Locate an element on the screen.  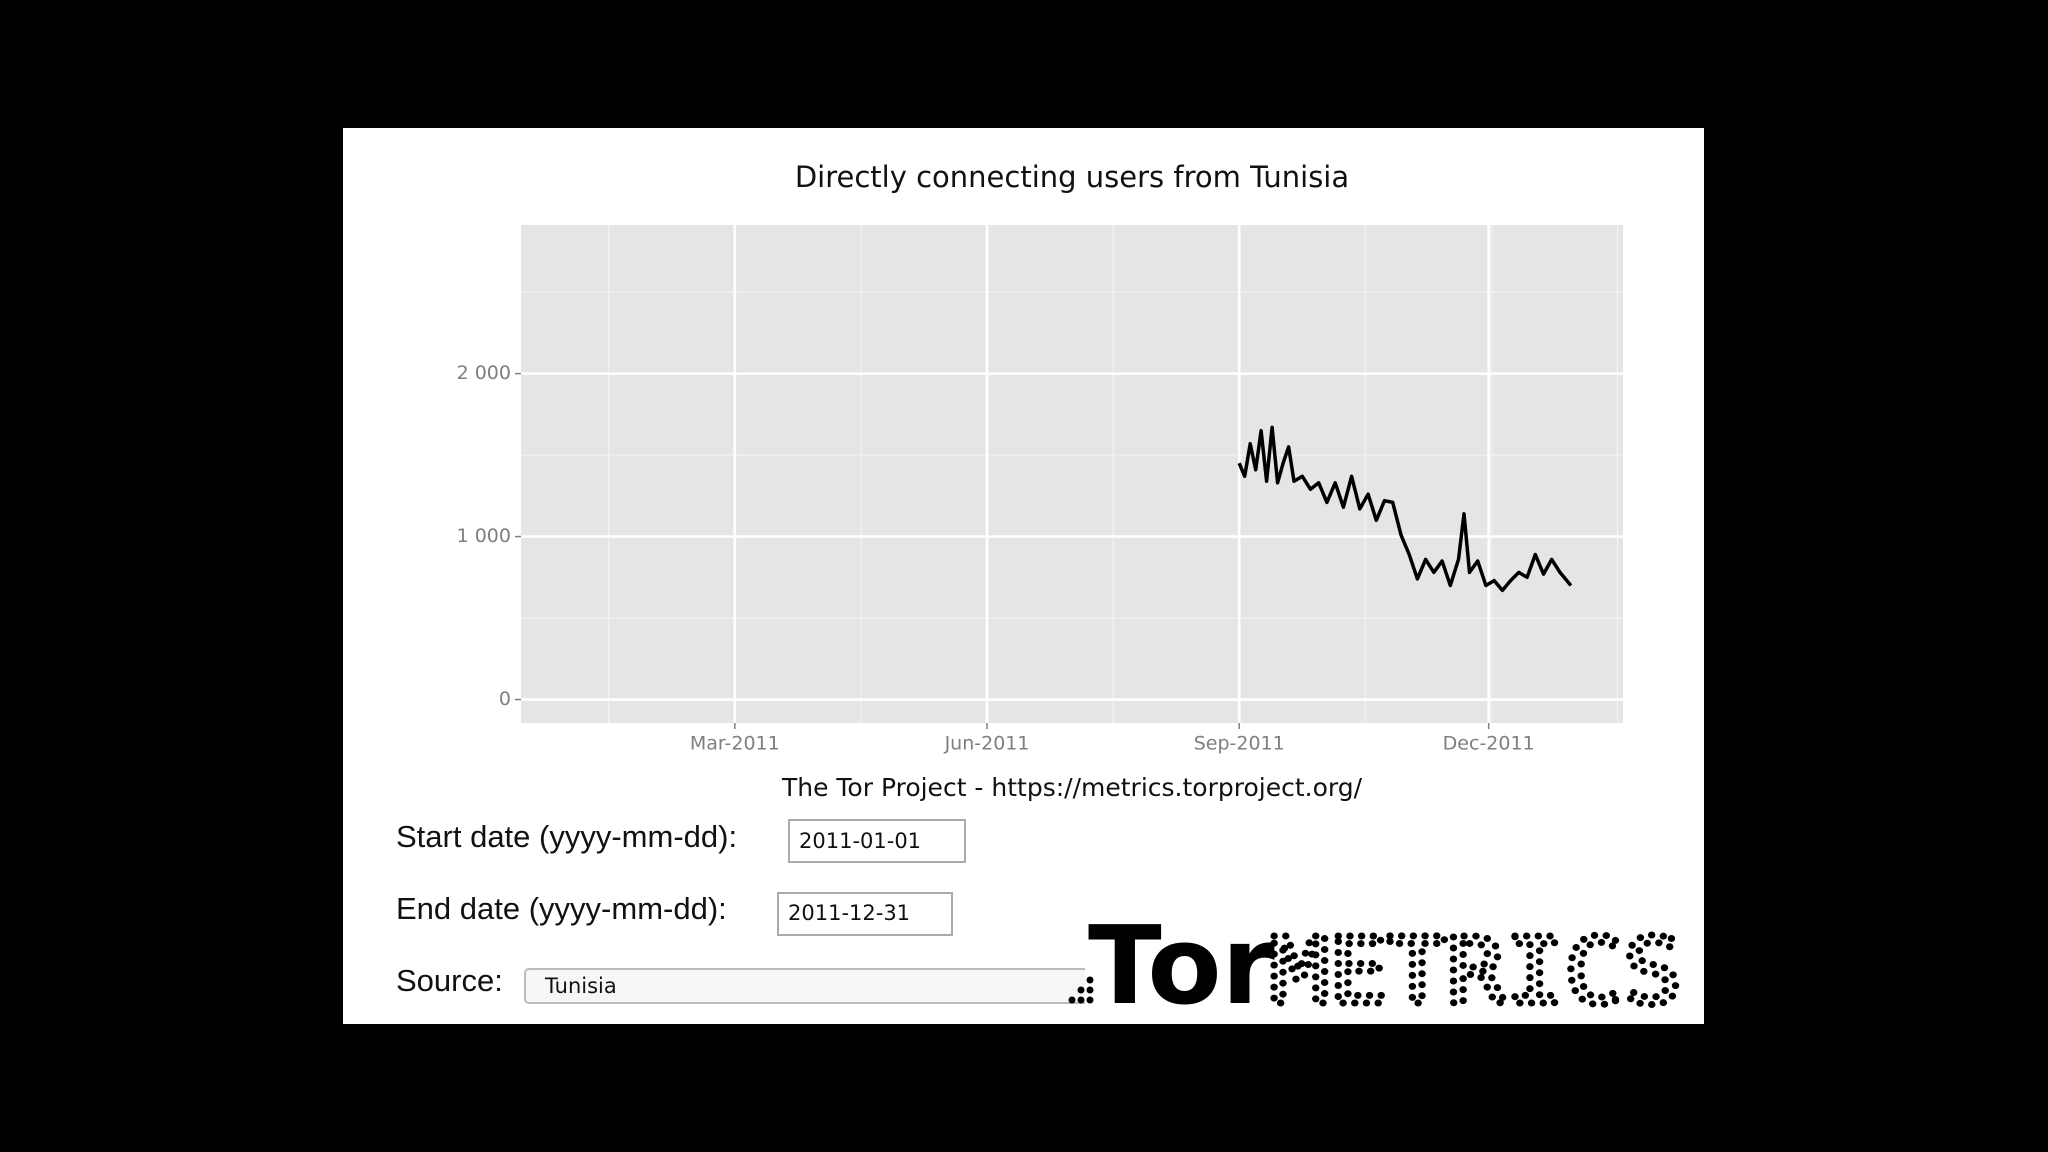
end-date-input is located at coordinates (865, 914).